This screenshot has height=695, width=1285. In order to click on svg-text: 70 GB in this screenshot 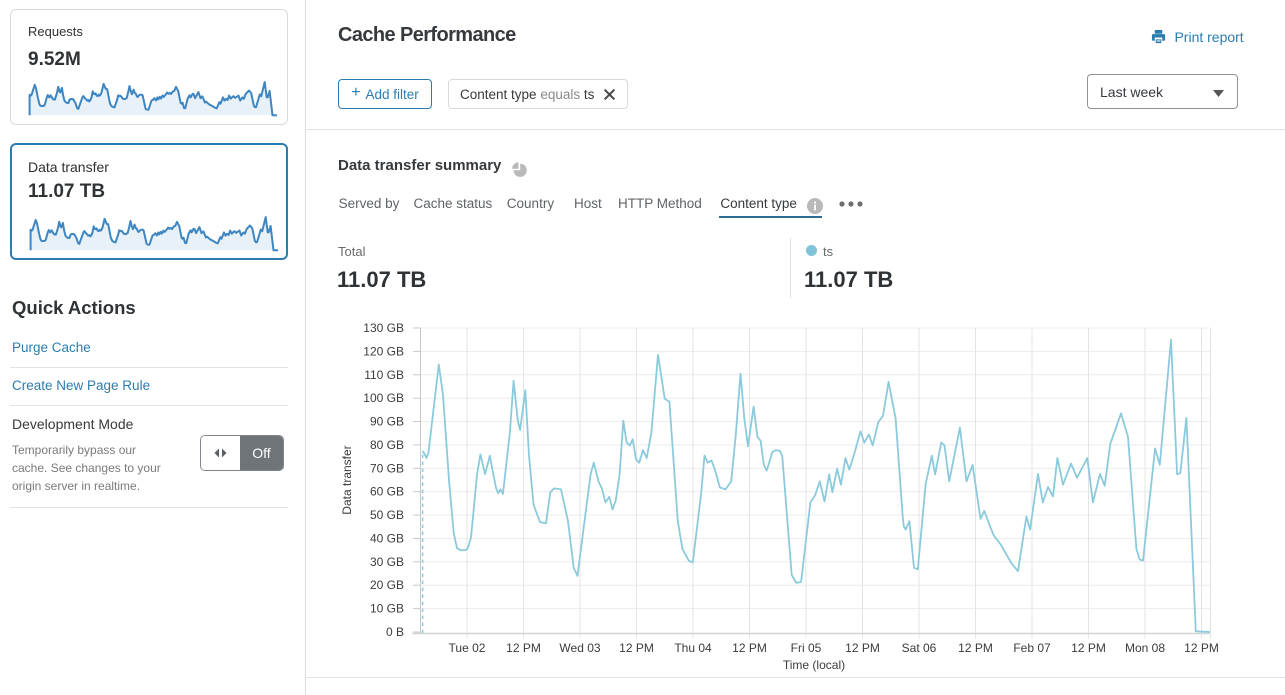, I will do `click(387, 468)`.